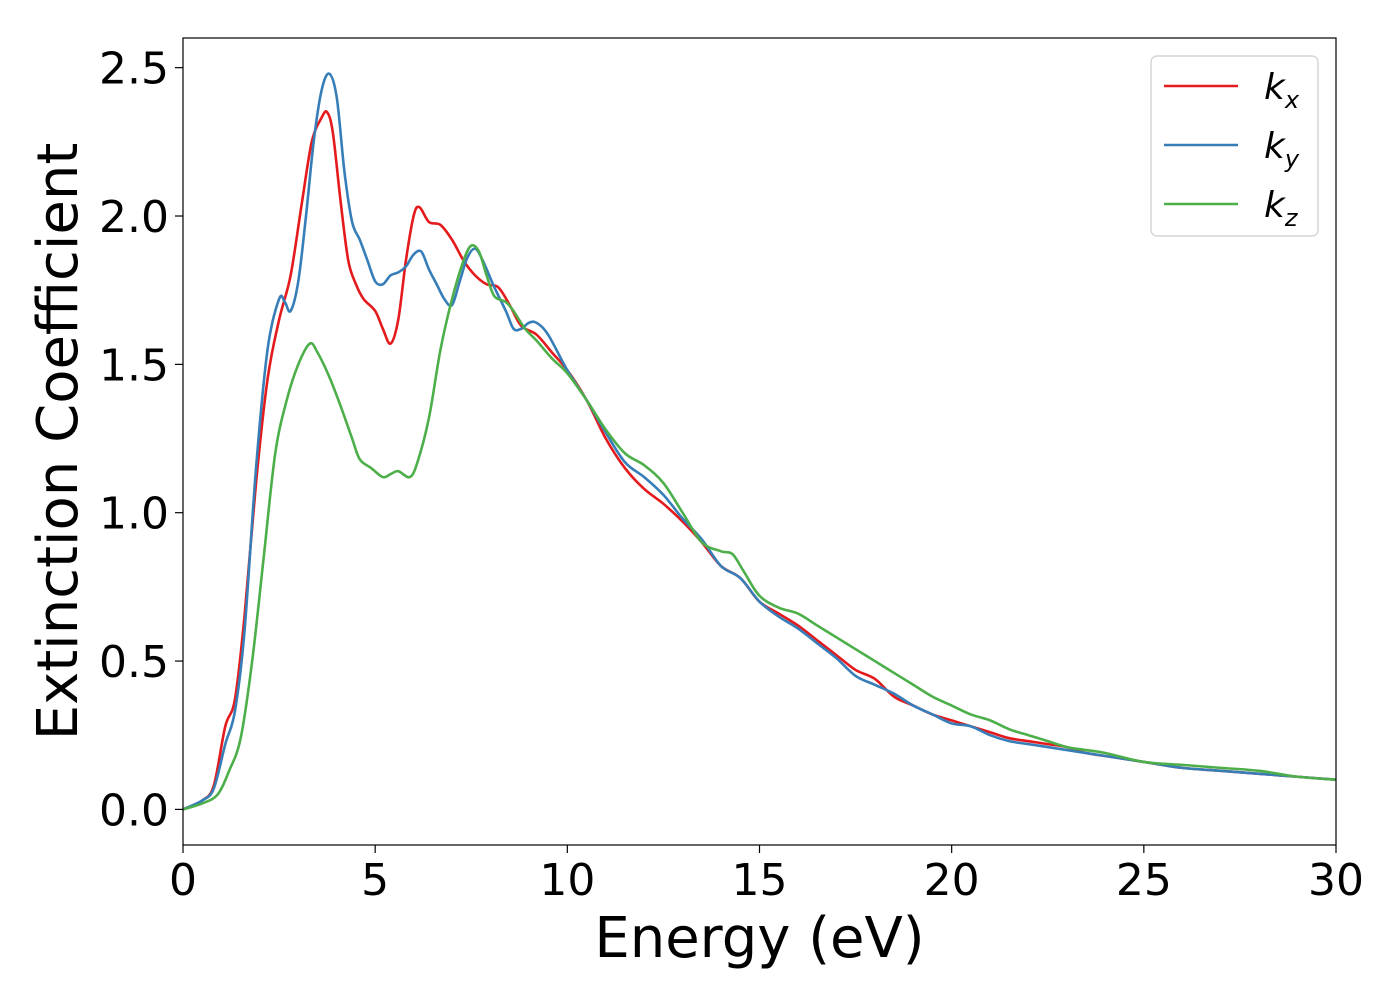 The image size is (1400, 1000). Describe the element at coordinates (134, 365) in the screenshot. I see `y-tick-label: 1.5` at that location.